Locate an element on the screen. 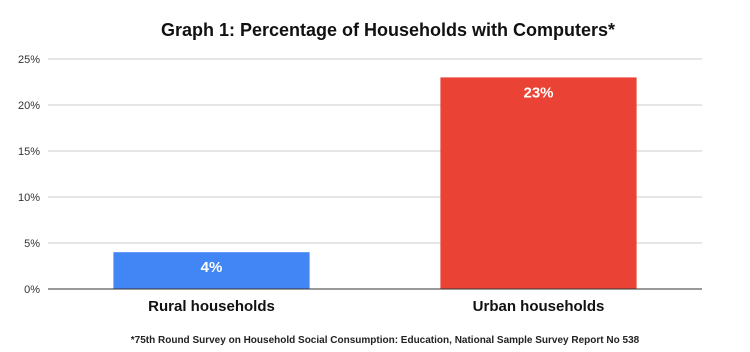 The height and width of the screenshot is (352, 750). y-tick-label: 0% is located at coordinates (32, 290).